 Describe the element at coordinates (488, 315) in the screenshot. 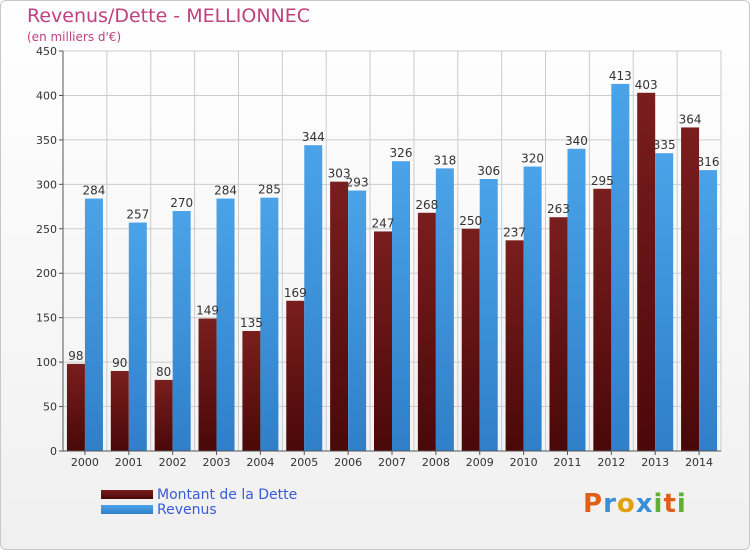

I see `bar-revenue-2009` at that location.